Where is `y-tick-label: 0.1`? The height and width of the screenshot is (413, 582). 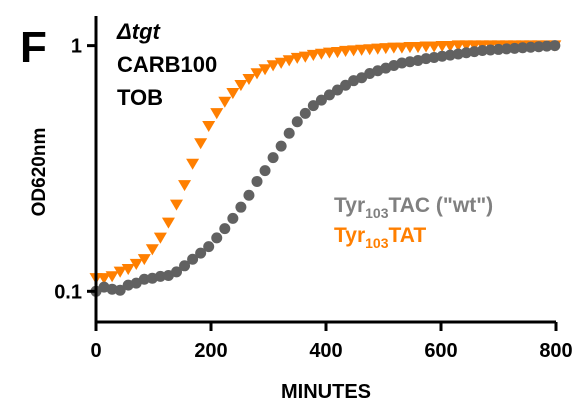 y-tick-label: 0.1 is located at coordinates (68, 292).